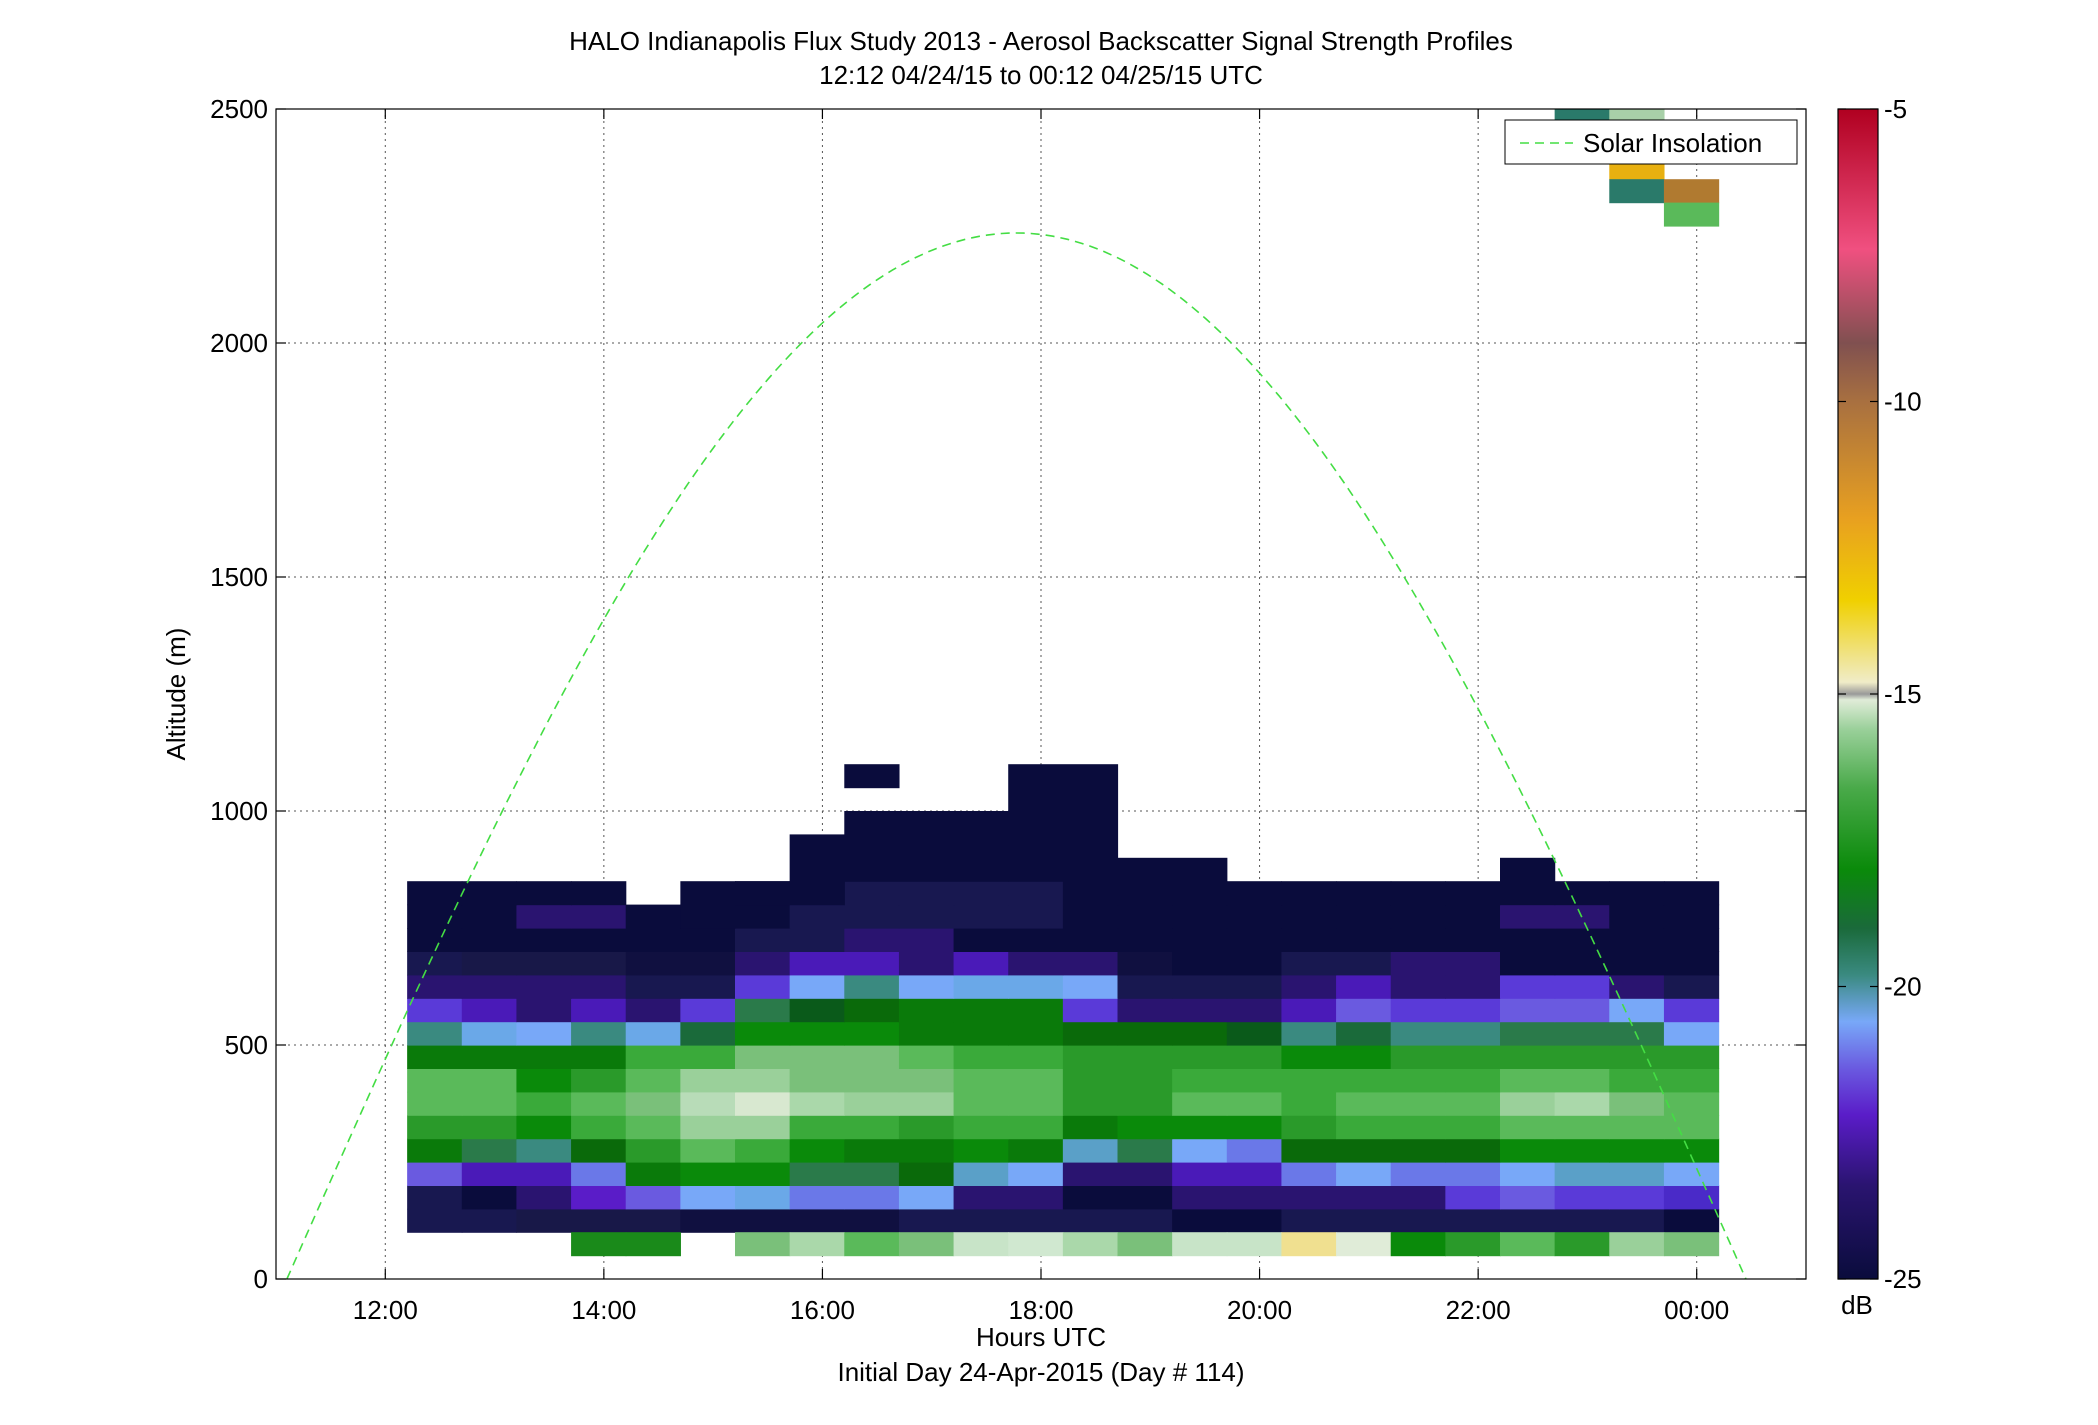 The image size is (2098, 1425). Describe the element at coordinates (1903, 694) in the screenshot. I see `colorbar-tick-label: -15` at that location.